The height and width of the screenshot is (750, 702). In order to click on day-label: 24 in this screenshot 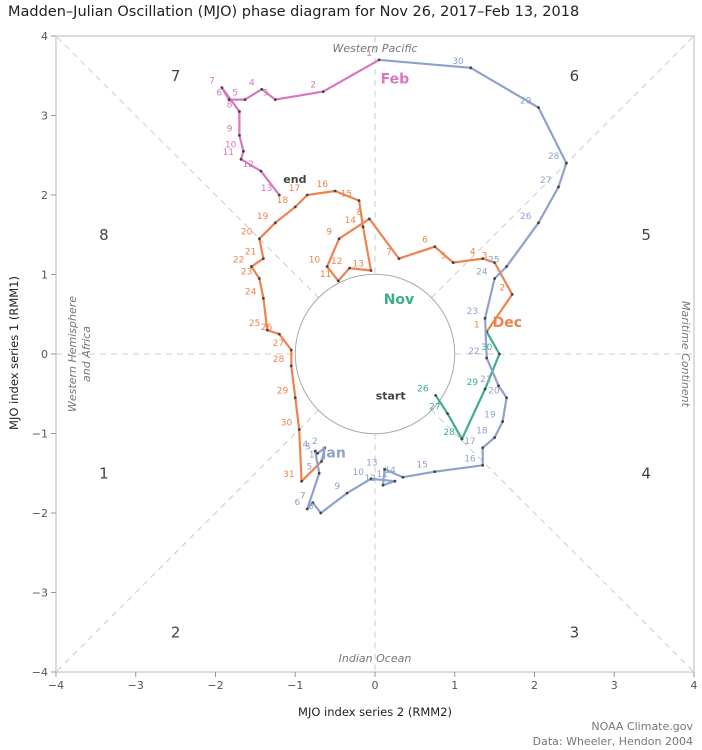, I will do `click(482, 272)`.